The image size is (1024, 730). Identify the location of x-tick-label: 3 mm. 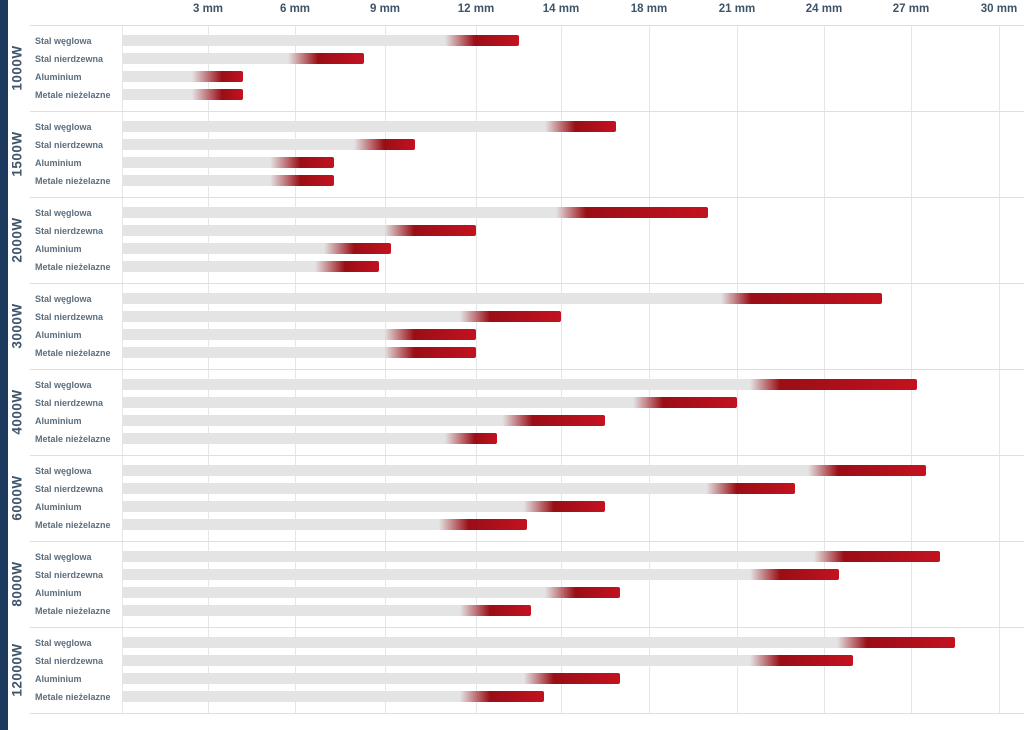
(208, 9).